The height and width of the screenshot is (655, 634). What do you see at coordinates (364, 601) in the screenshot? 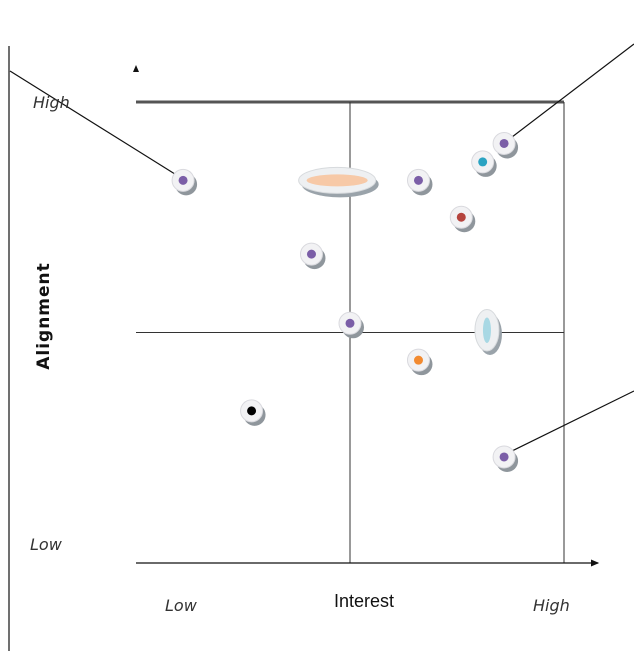
I see `x-axis-title: Interest` at bounding box center [364, 601].